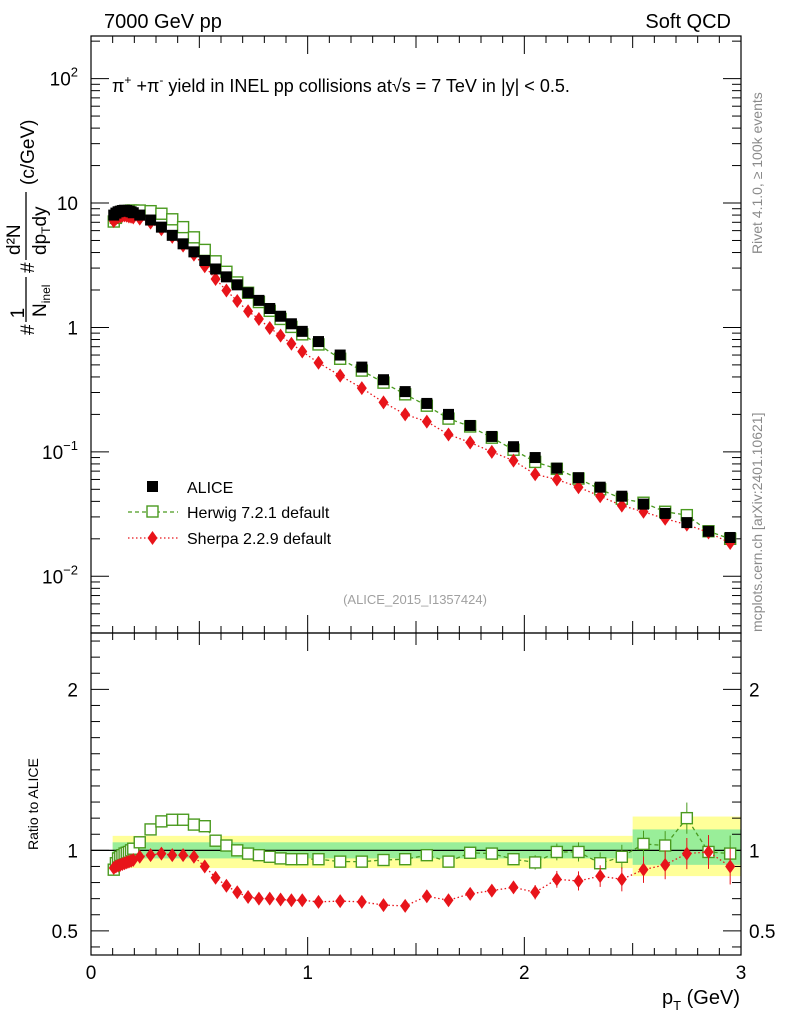  Describe the element at coordinates (46, 294) in the screenshot. I see `ylabel-inel: inel` at that location.